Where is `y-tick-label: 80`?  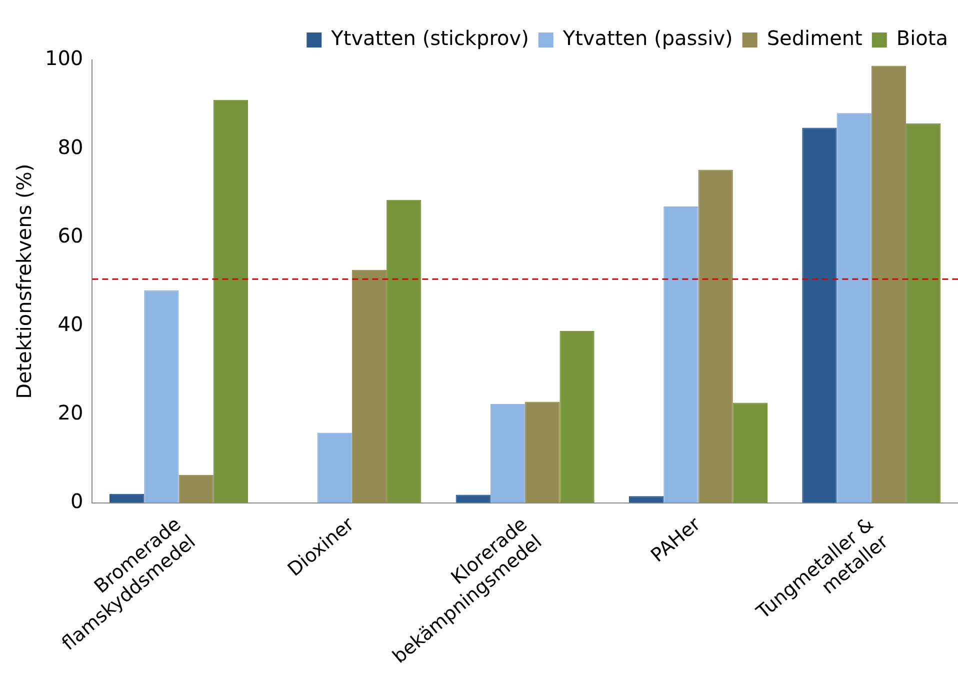 y-tick-label: 80 is located at coordinates (71, 146).